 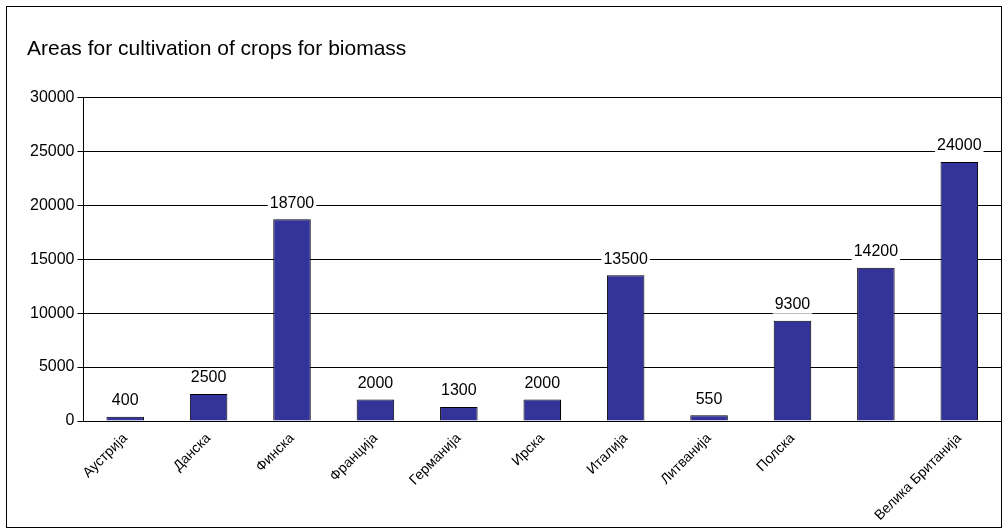 I want to click on data-label: 9300, so click(x=792, y=304).